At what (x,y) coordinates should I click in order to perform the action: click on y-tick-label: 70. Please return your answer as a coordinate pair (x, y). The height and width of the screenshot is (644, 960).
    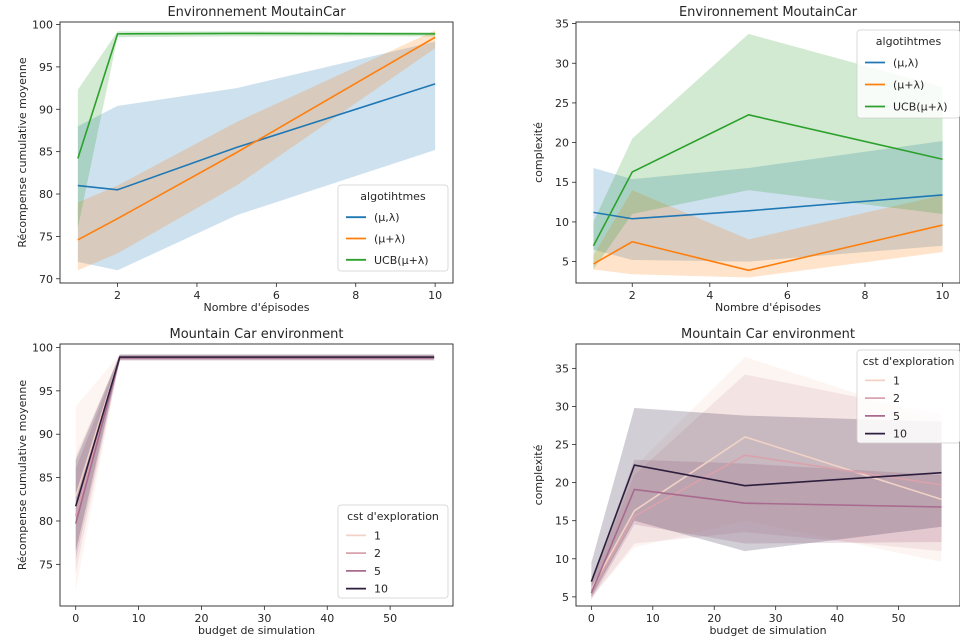
    Looking at the image, I should click on (46, 279).